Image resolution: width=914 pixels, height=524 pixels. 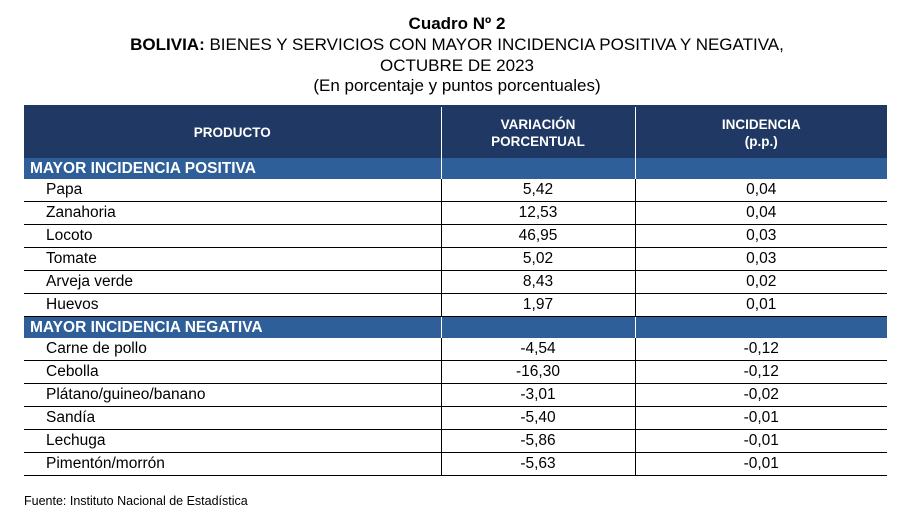 I want to click on table-row: Zanahoria 12,53 0,04, so click(x=455, y=213).